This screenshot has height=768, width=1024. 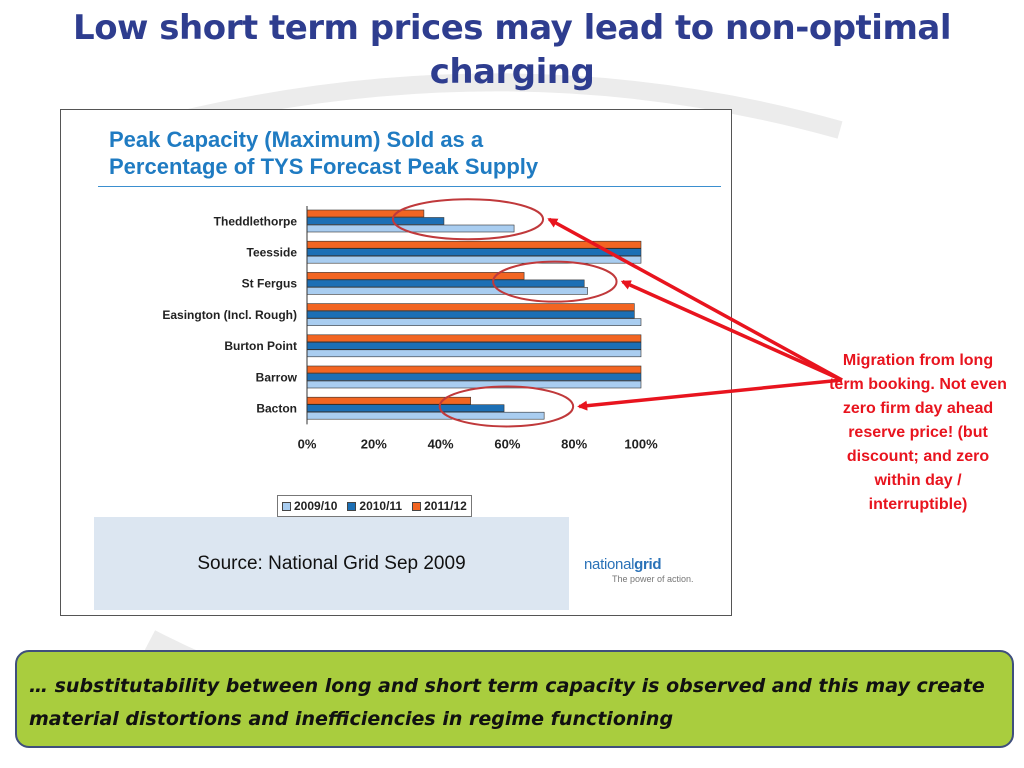 I want to click on x-tick-label: 100%, so click(x=641, y=443).